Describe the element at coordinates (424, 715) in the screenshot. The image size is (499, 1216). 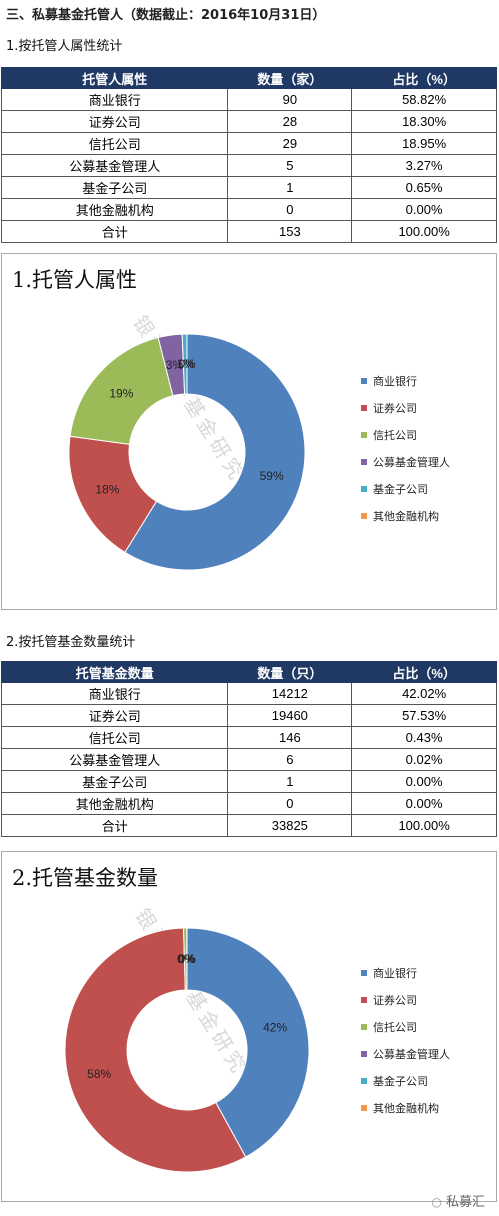
I see `cell: 57.53%` at that location.